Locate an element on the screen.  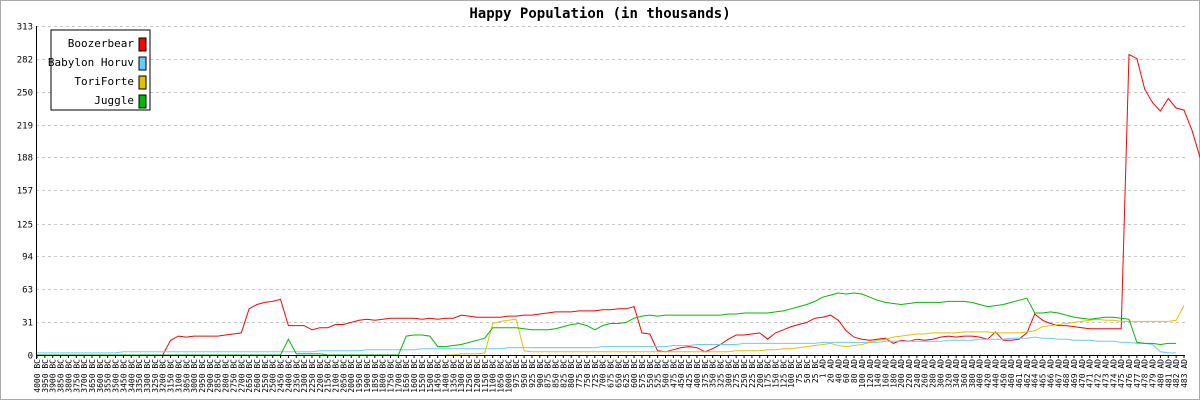
series-line-toriforte is located at coordinates (815, 330).